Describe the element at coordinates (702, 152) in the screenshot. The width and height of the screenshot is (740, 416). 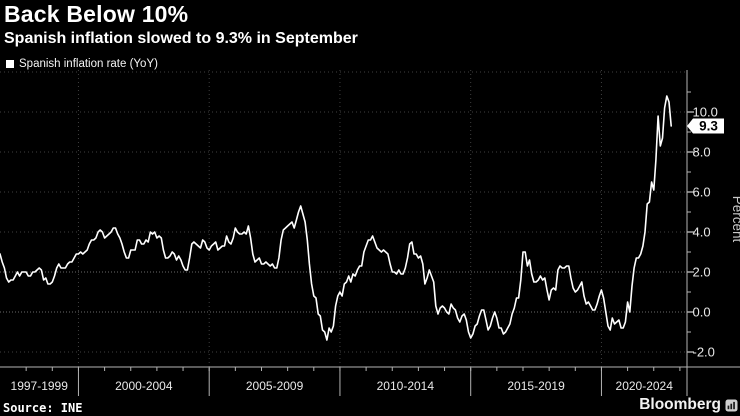
I see `y-axis-tick-label: 8.0` at that location.